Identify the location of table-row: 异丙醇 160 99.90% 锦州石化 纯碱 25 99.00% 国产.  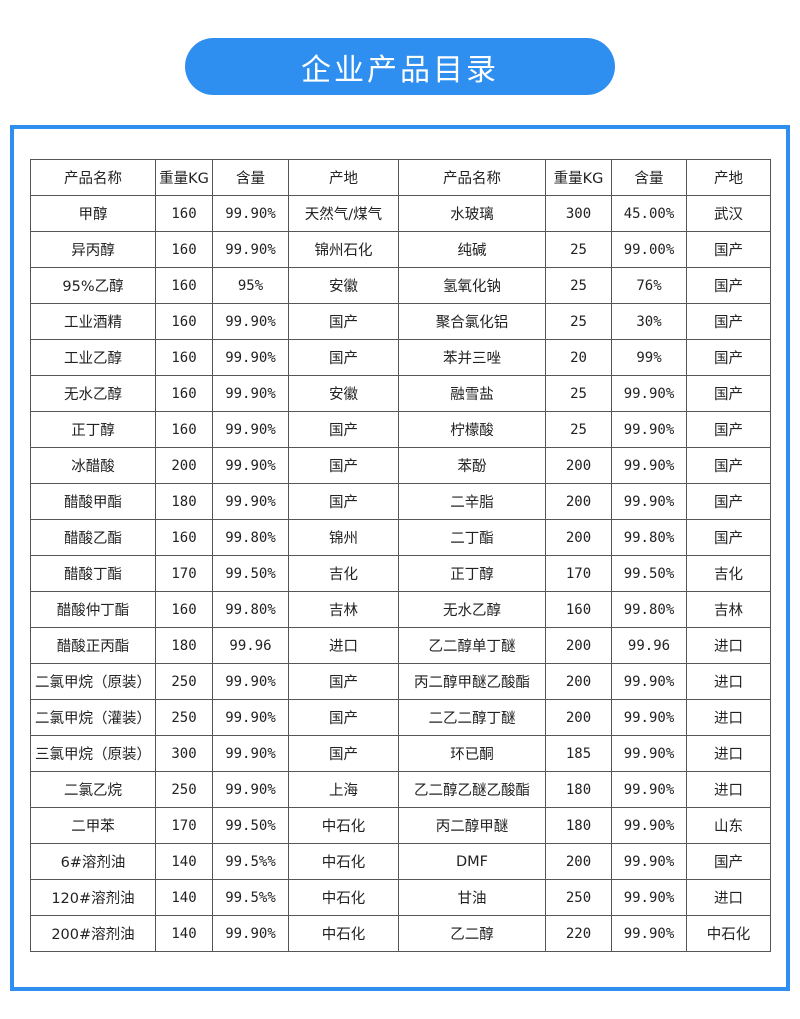
(400, 249).